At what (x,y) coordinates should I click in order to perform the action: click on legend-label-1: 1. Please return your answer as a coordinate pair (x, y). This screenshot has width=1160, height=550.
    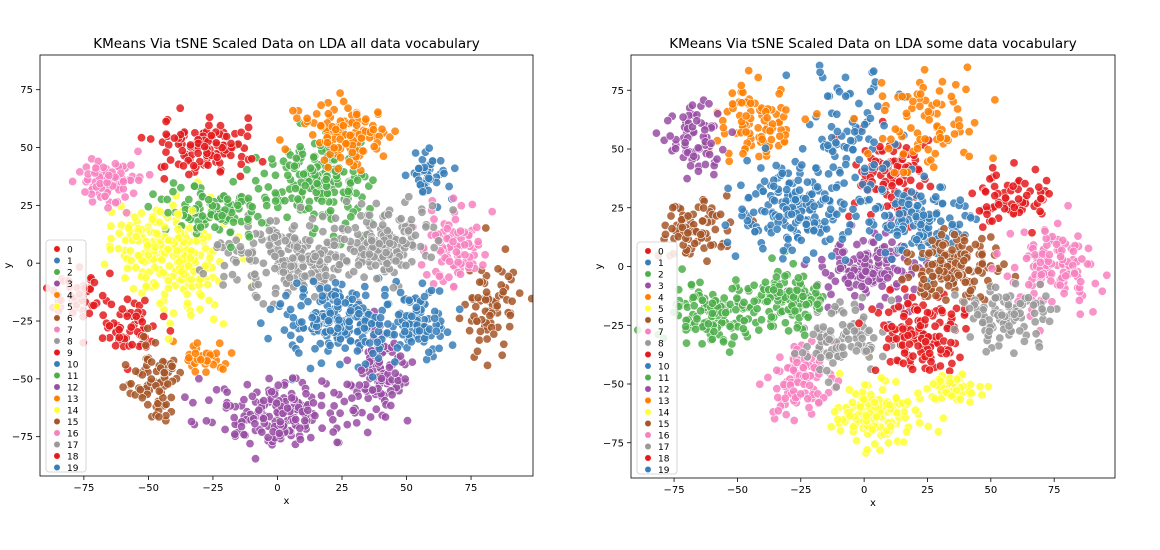
    Looking at the image, I should click on (70, 262).